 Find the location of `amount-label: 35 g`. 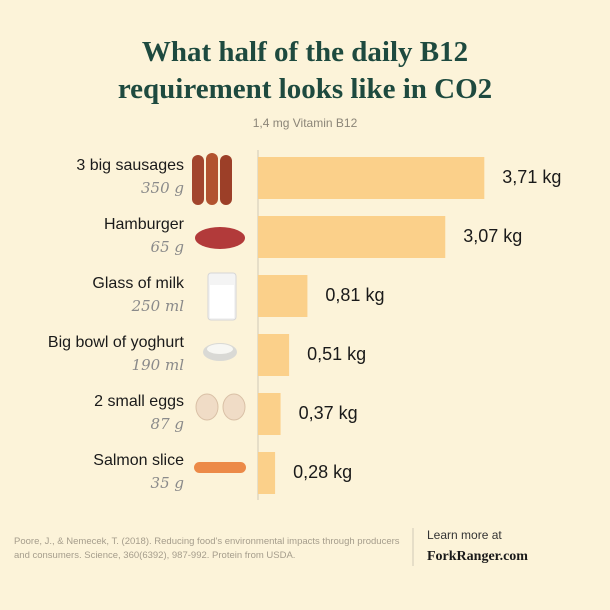

amount-label: 35 g is located at coordinates (167, 483).